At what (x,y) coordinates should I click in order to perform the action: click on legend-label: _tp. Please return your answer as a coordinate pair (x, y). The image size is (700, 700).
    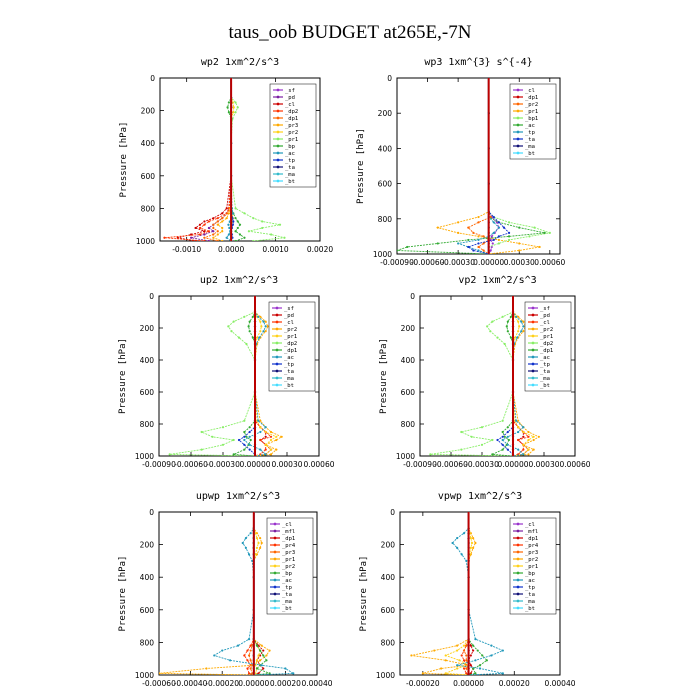
    Looking at the image, I should click on (290, 161).